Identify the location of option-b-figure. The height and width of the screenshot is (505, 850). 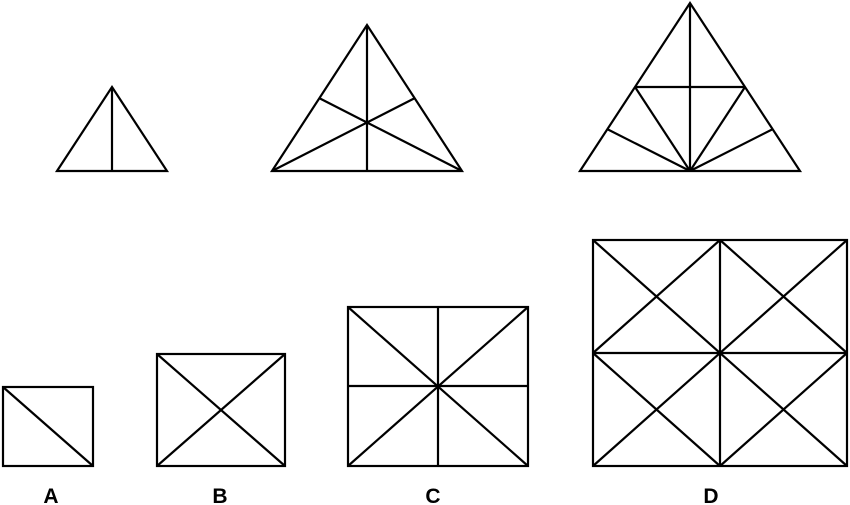
(221, 410).